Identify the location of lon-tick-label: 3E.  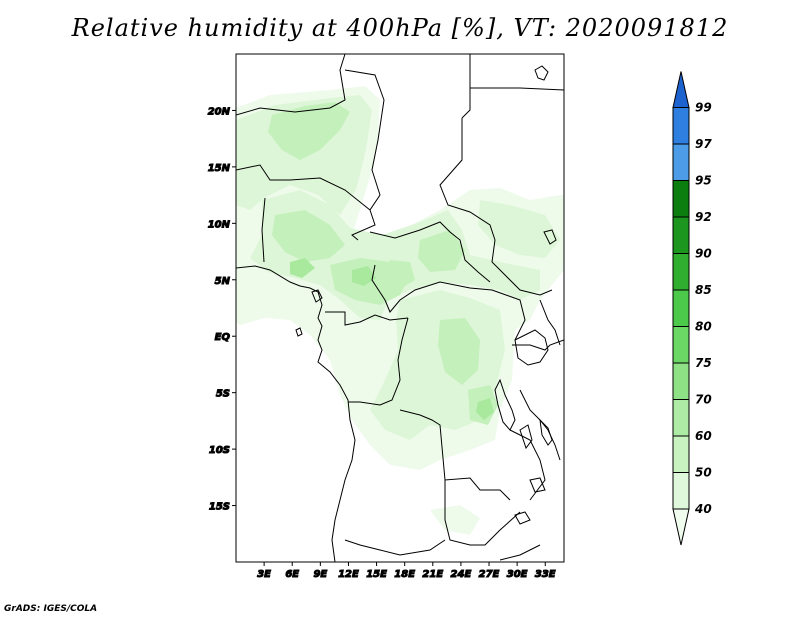
(264, 574).